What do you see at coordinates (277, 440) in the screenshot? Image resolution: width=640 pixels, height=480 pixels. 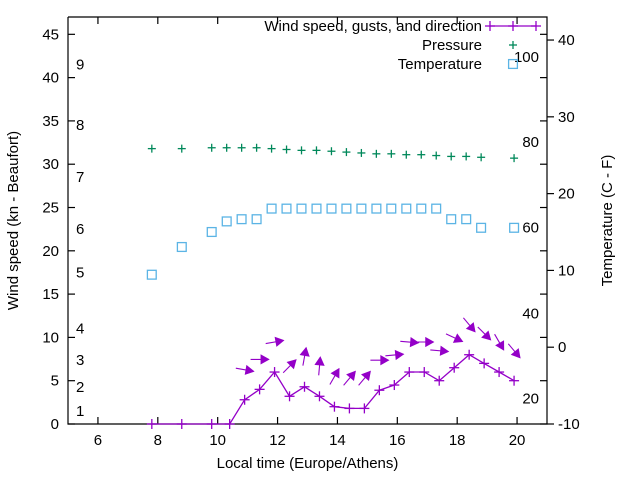 I see `x-tick-label: 12` at bounding box center [277, 440].